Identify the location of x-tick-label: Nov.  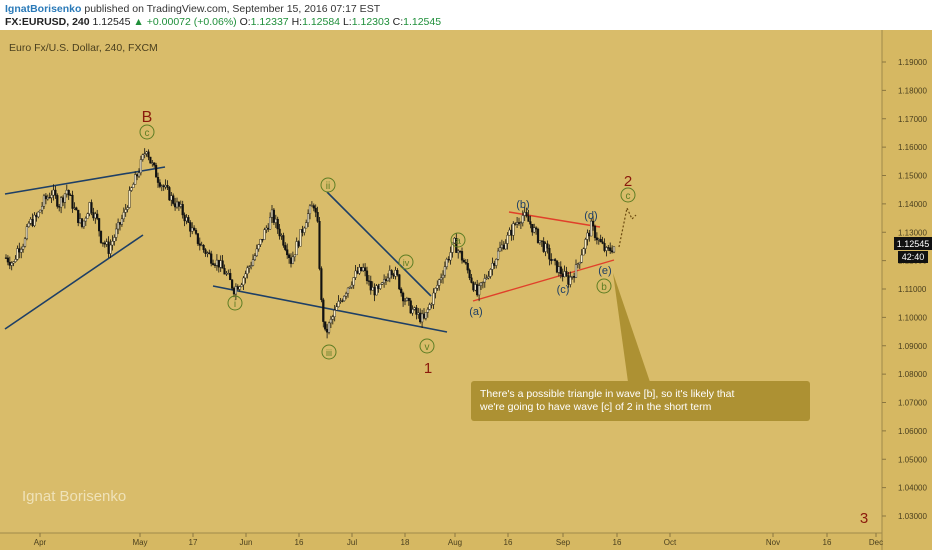
(773, 542).